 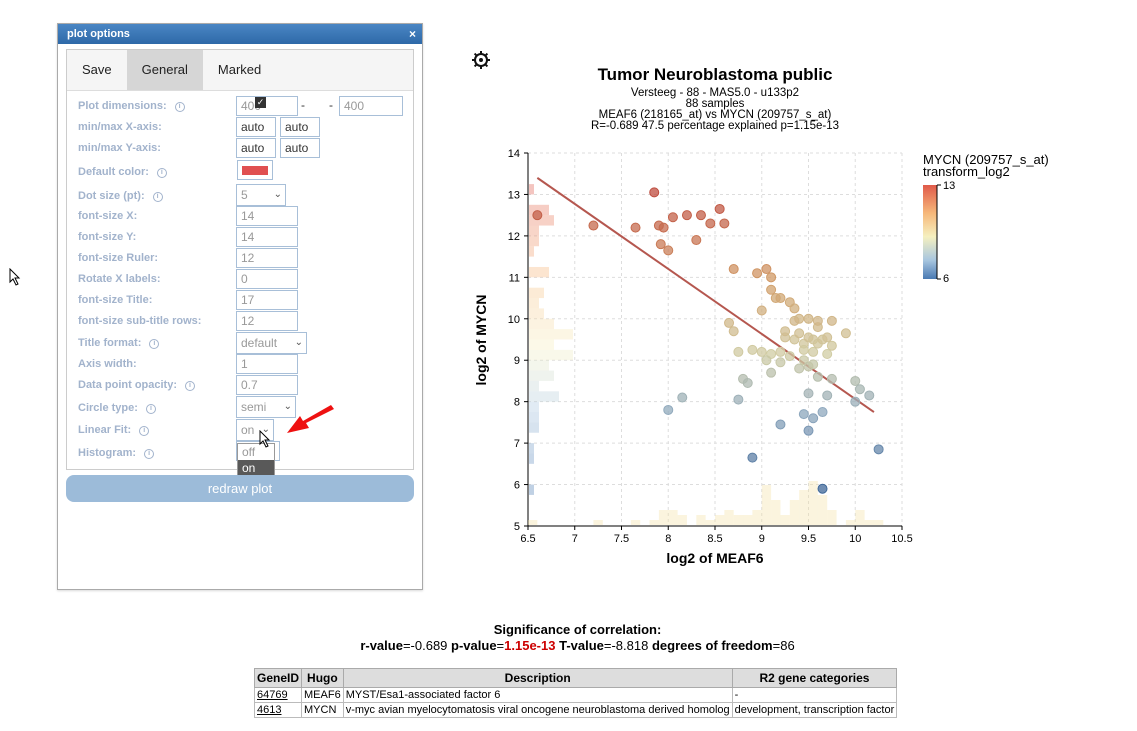 What do you see at coordinates (267, 300) in the screenshot?
I see `font-size-title-input: 17` at bounding box center [267, 300].